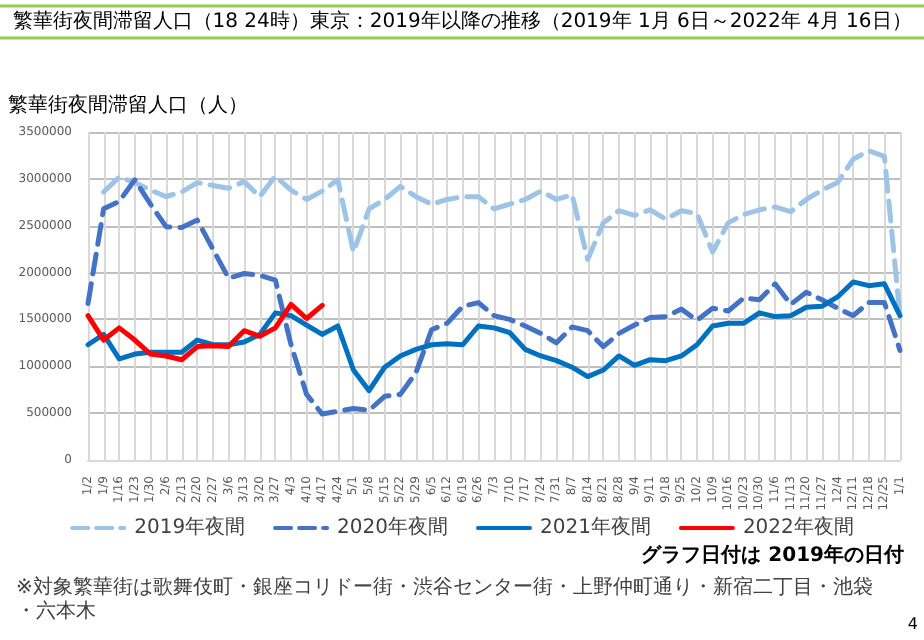 The width and height of the screenshot is (924, 640). What do you see at coordinates (798, 527) in the screenshot?
I see `legend-label: 2022年夜間` at bounding box center [798, 527].